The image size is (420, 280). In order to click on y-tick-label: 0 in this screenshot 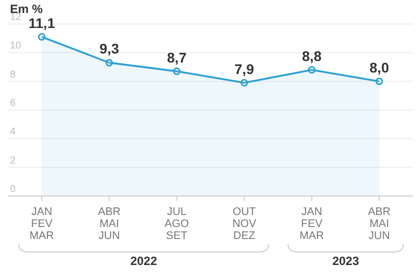, I will do `click(13, 189)`.